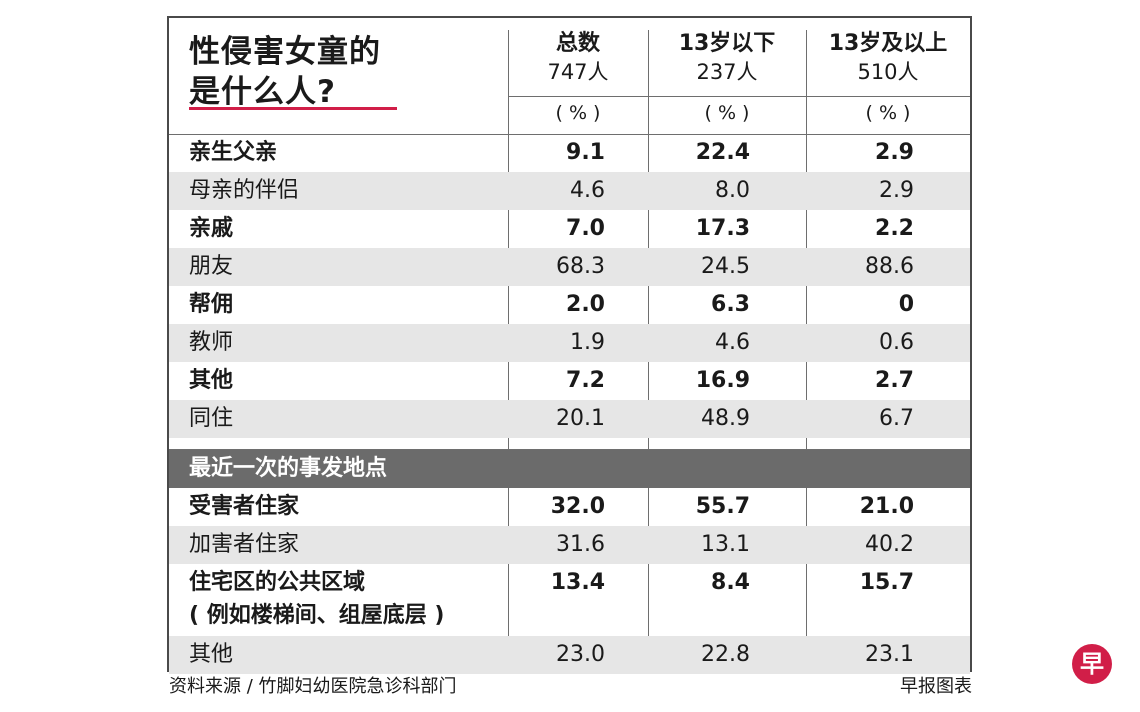  I want to click on data-value: 68.3, so click(580, 266).